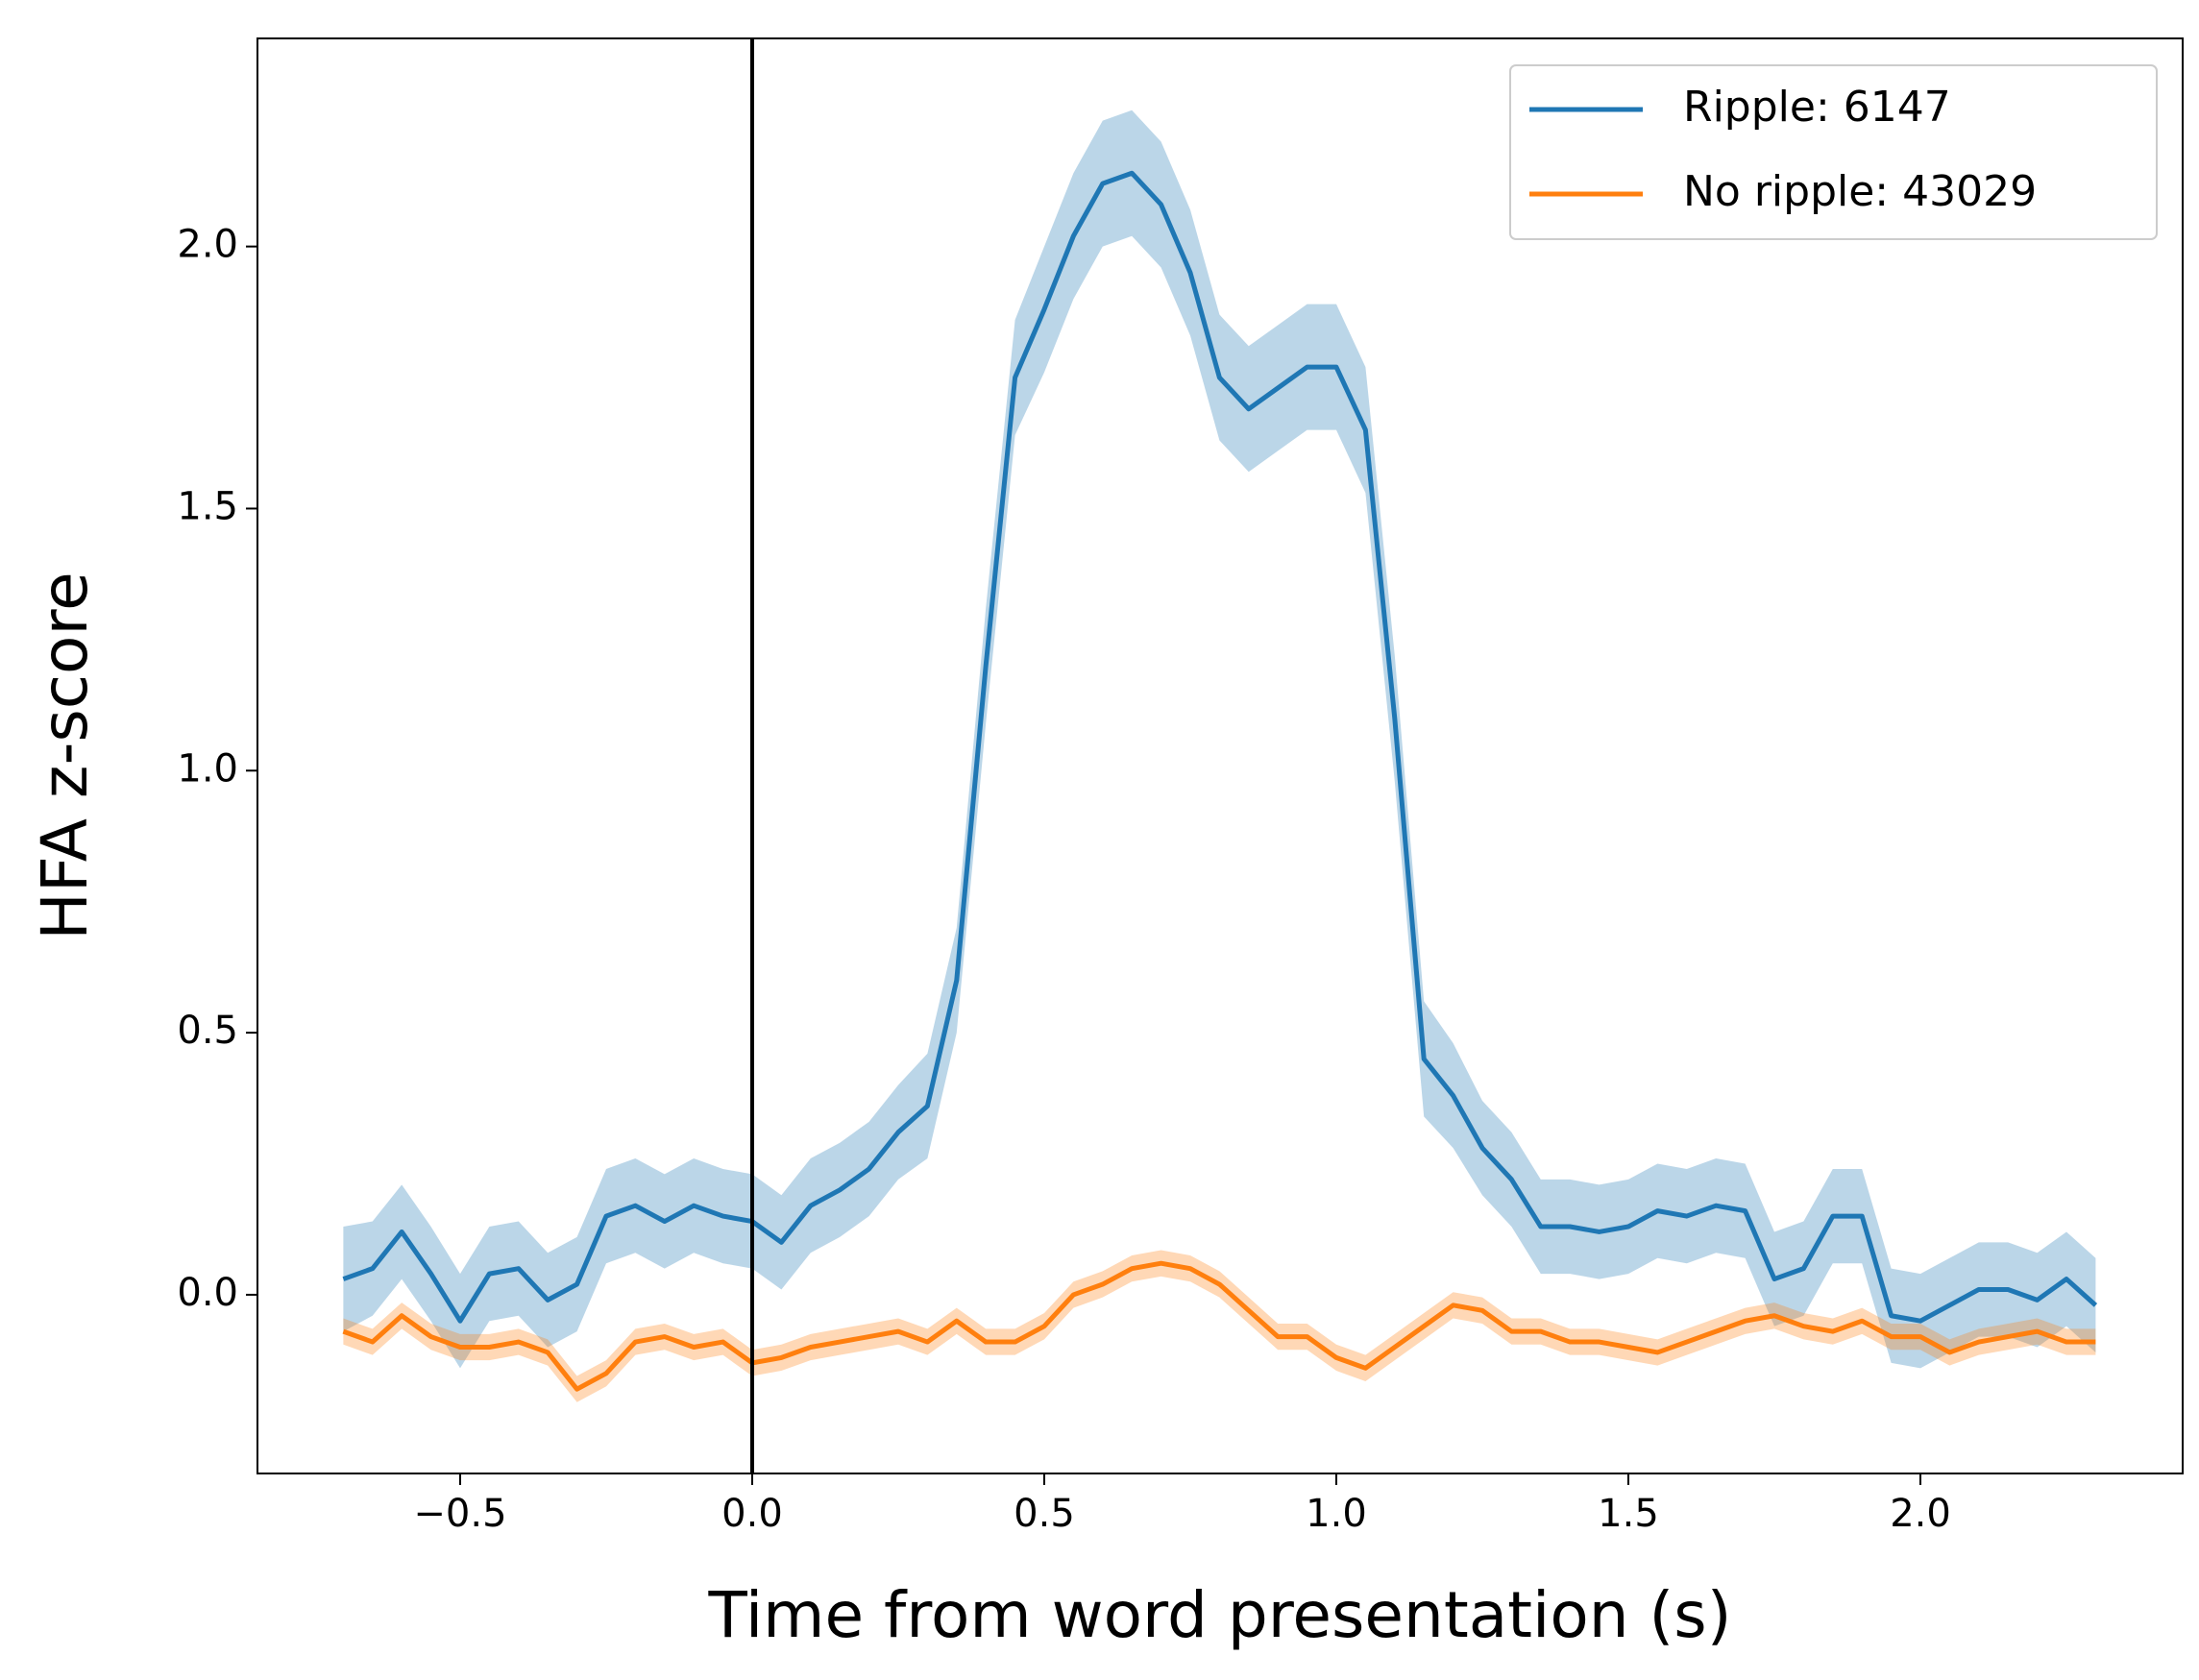 This screenshot has height=1680, width=2199. What do you see at coordinates (1817, 108) in the screenshot?
I see `legend-label: Ripple: 6147` at bounding box center [1817, 108].